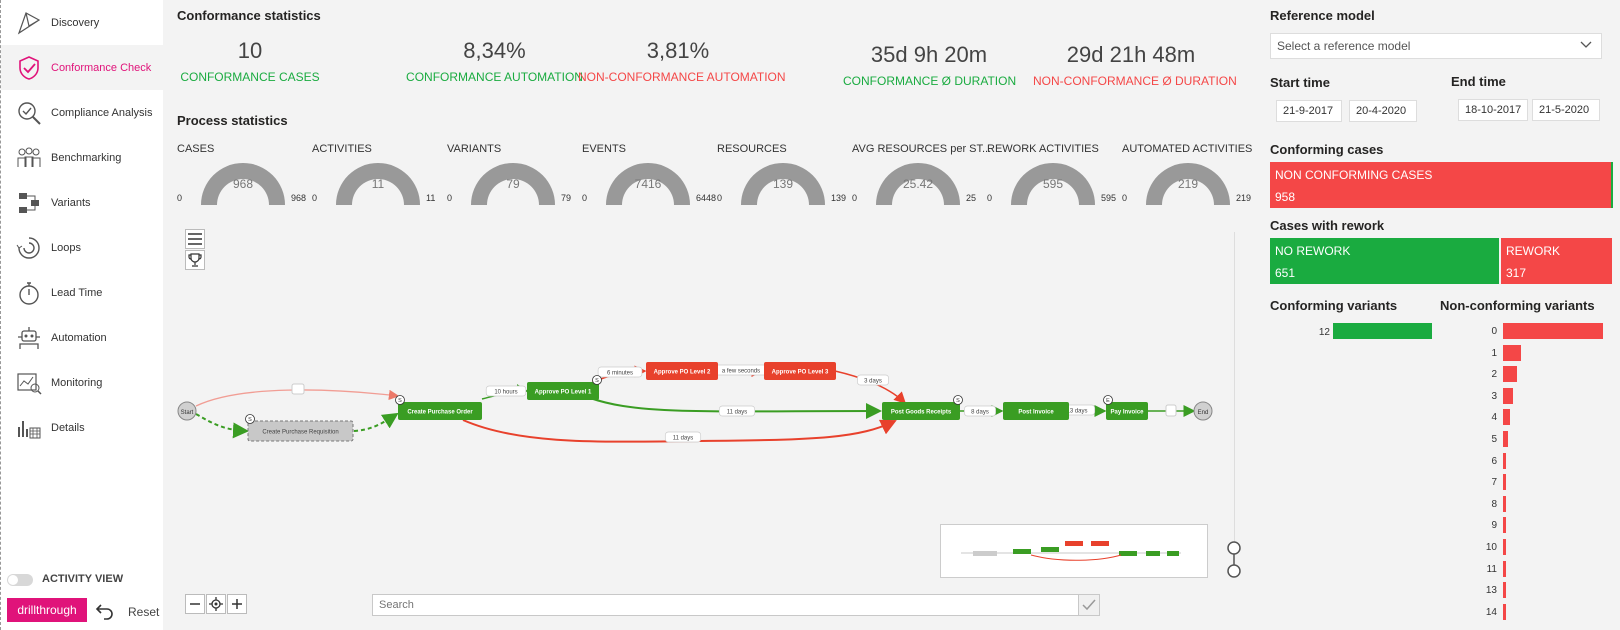 This screenshot has width=1620, height=630. What do you see at coordinates (1309, 111) in the screenshot?
I see `start-date-from: 21-9-2017` at bounding box center [1309, 111].